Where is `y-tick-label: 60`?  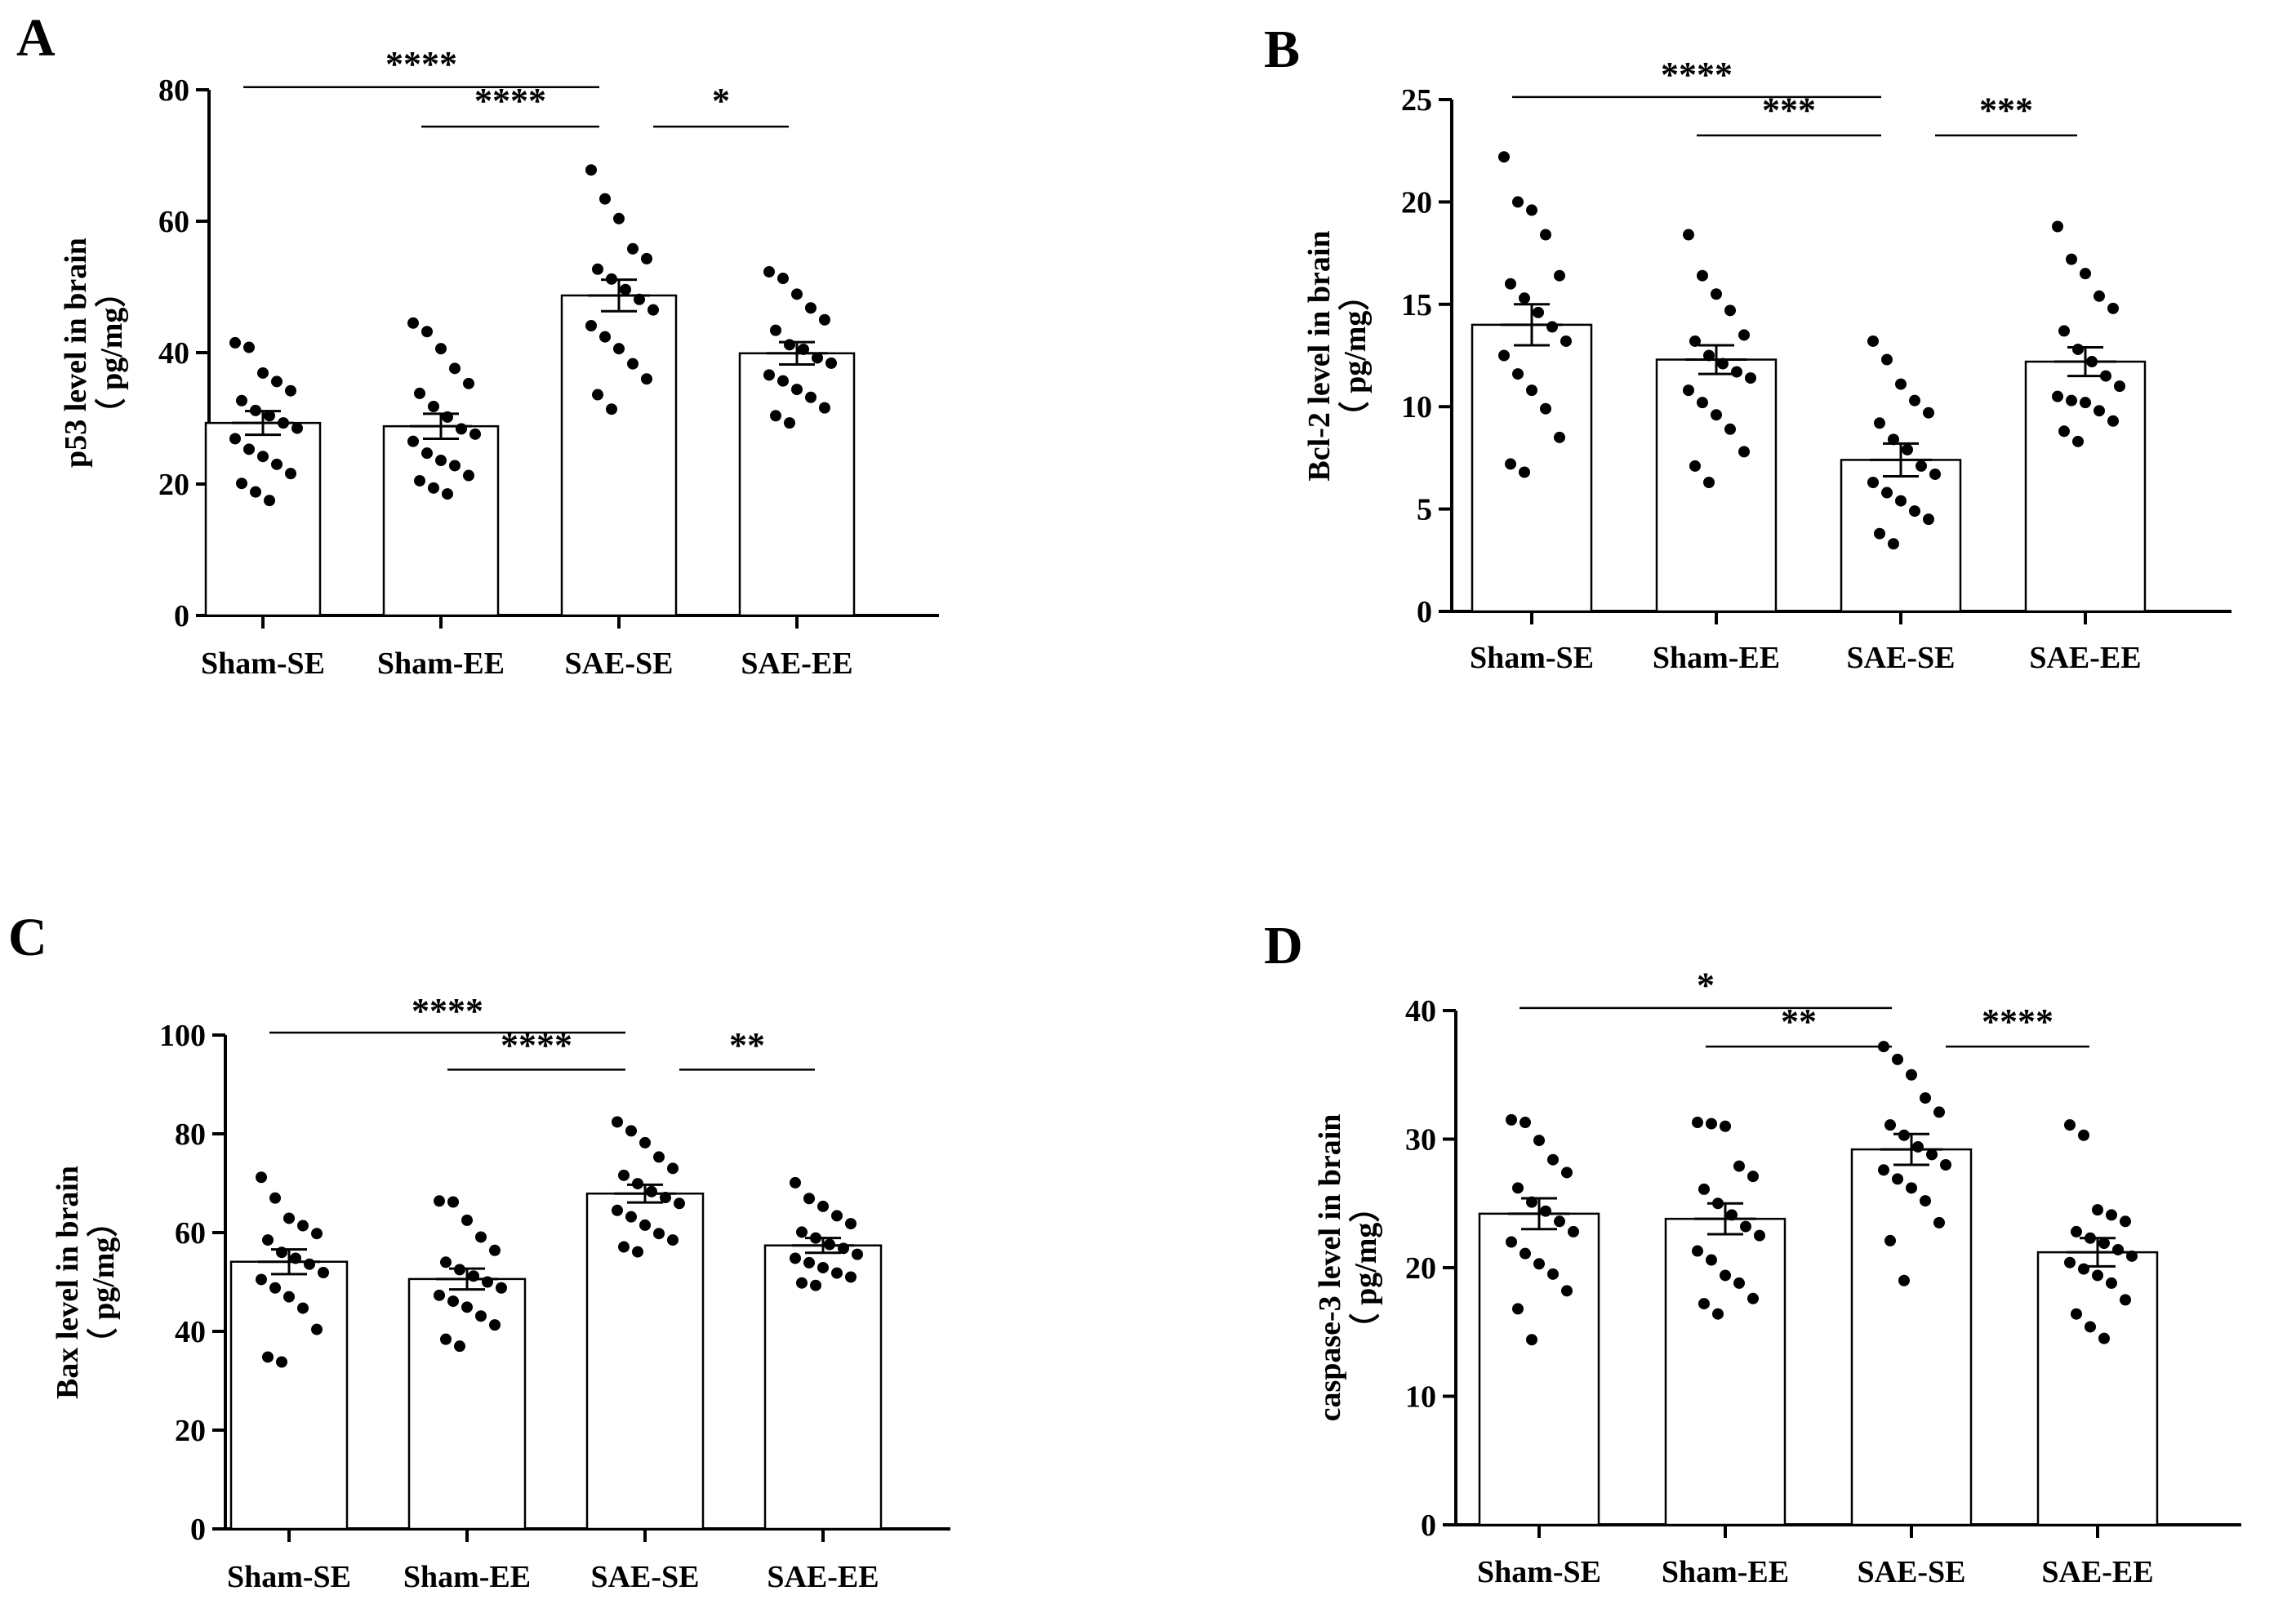 y-tick-label: 60 is located at coordinates (190, 1233).